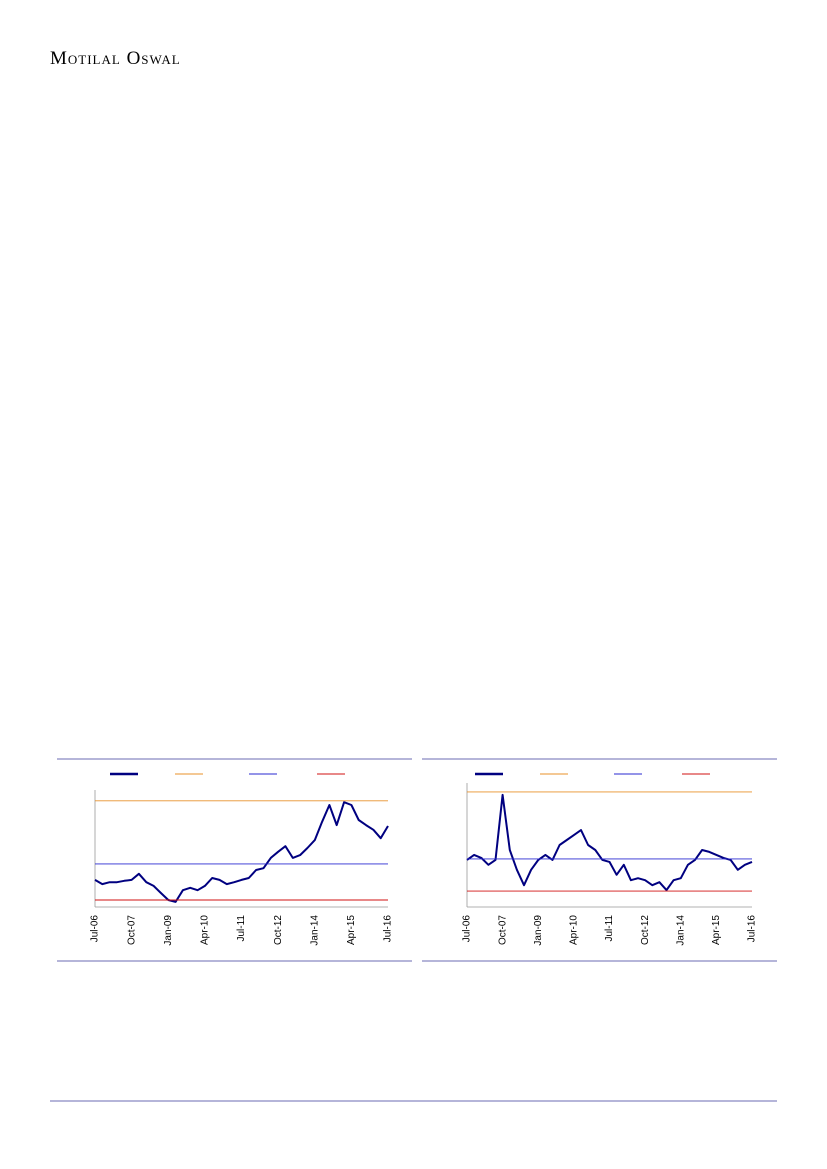 The image size is (827, 1169). I want to click on brand: Motilal Oswal, so click(115, 58).